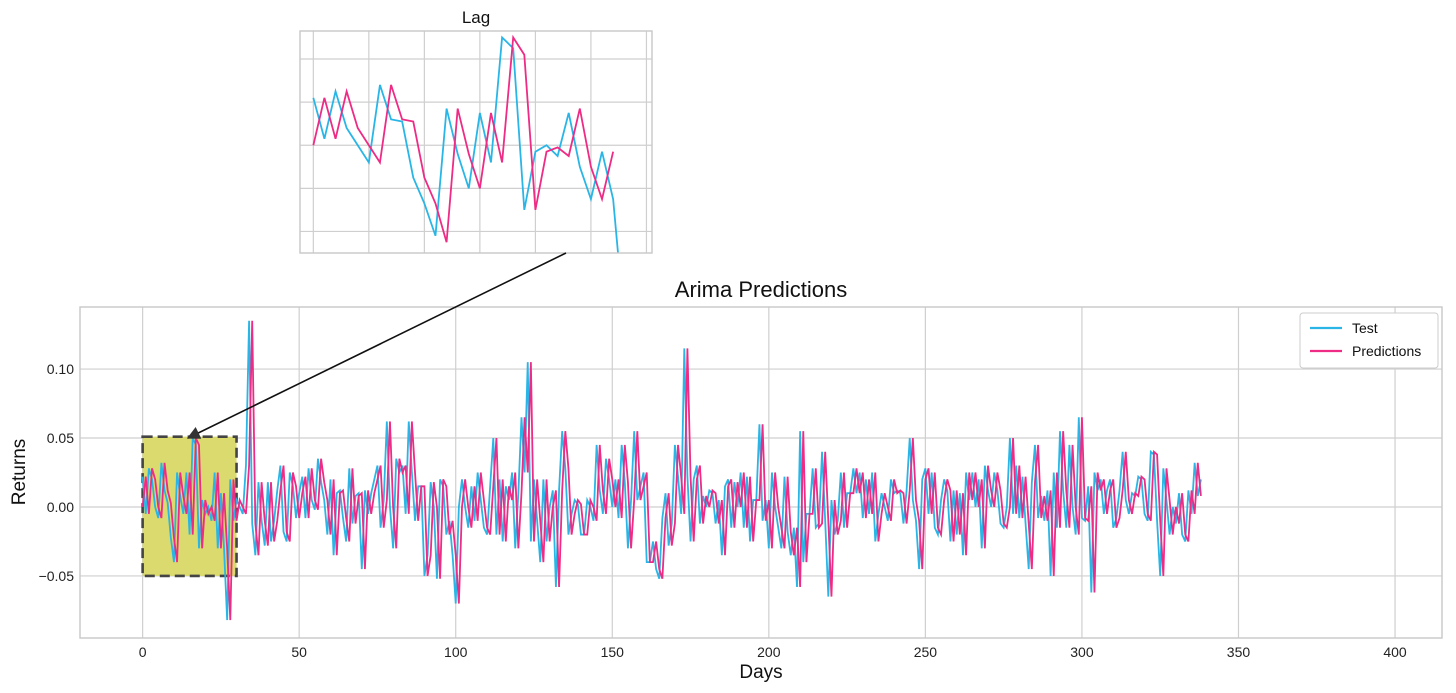 Image resolution: width=1456 pixels, height=693 pixels. Describe the element at coordinates (299, 652) in the screenshot. I see `x-tick-label: 50` at that location.